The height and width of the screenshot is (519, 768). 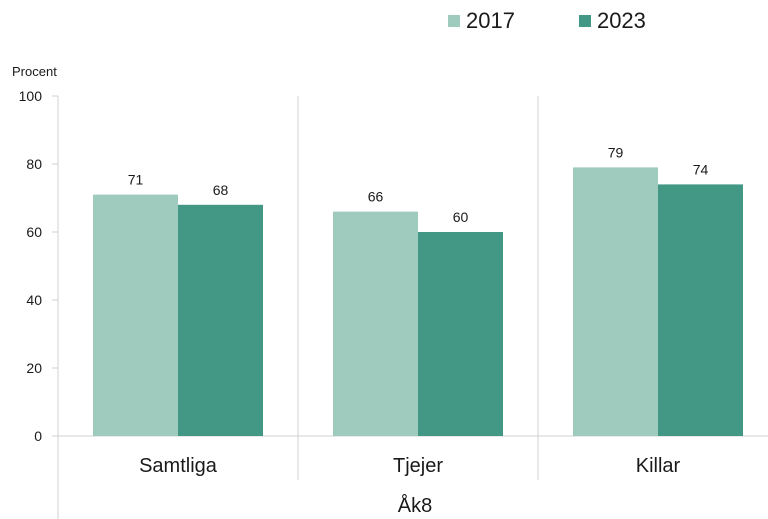 What do you see at coordinates (38, 436) in the screenshot?
I see `y-tick-label: 0` at bounding box center [38, 436].